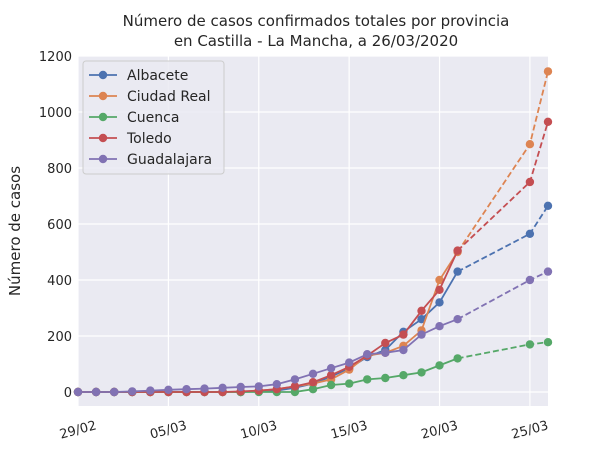 The image size is (610, 458). What do you see at coordinates (59, 337) in the screenshot?
I see `y-tick-label-1: 200` at bounding box center [59, 337].